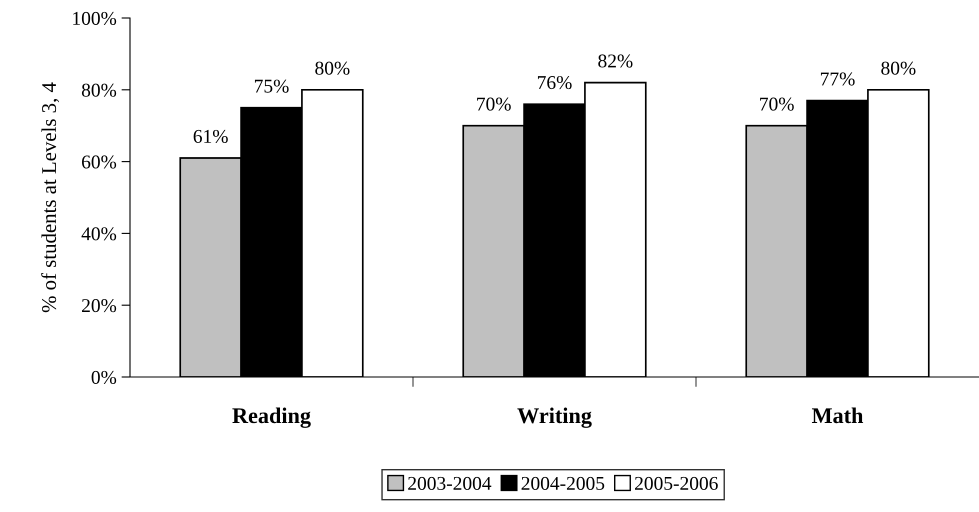 The width and height of the screenshot is (979, 512). Describe the element at coordinates (271, 86) in the screenshot. I see `data-label: 75%` at that location.